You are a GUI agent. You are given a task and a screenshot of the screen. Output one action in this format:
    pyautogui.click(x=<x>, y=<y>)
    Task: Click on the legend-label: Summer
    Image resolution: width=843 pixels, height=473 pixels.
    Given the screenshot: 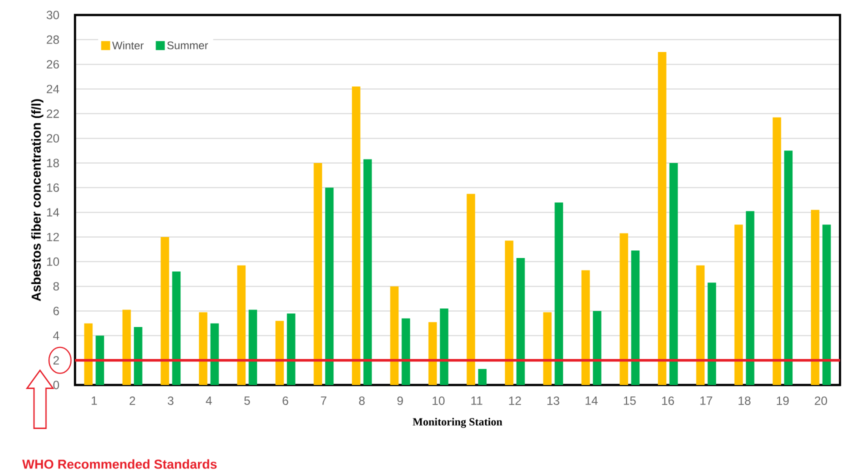 What is the action you would take?
    pyautogui.click(x=187, y=46)
    